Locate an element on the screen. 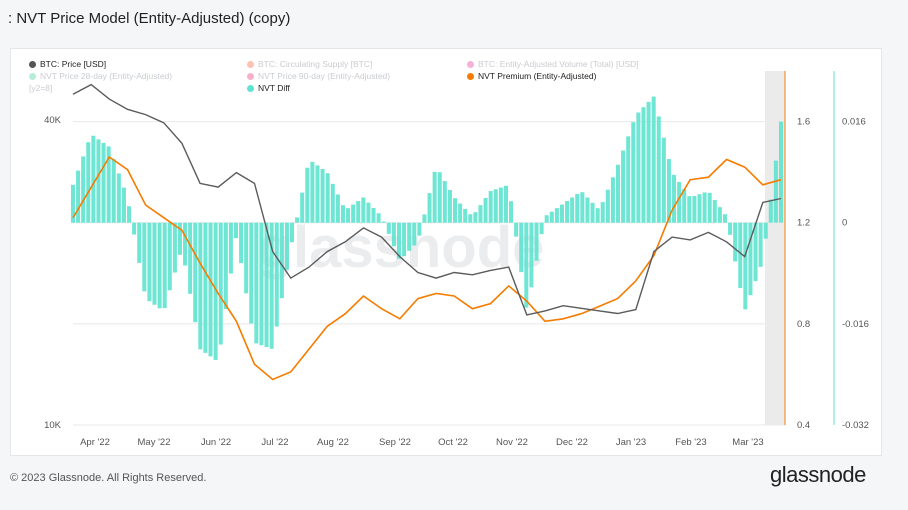  x-tick-label: Nov '22 is located at coordinates (512, 442).